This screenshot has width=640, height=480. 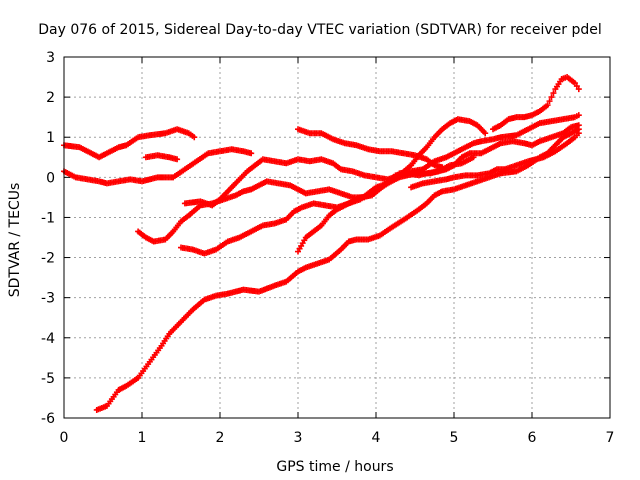 I want to click on x-tick-label: 1, so click(x=142, y=438).